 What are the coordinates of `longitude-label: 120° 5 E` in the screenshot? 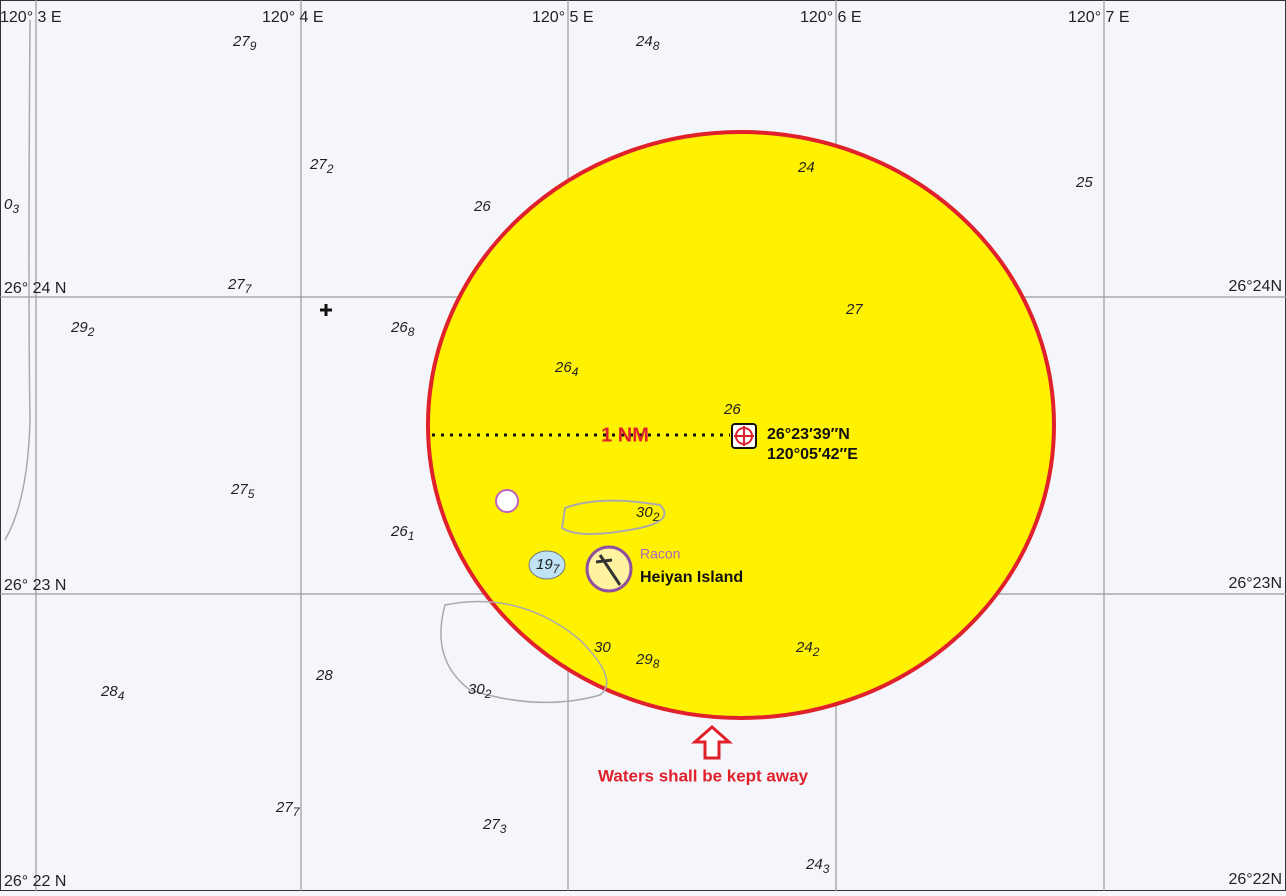 It's located at (563, 17).